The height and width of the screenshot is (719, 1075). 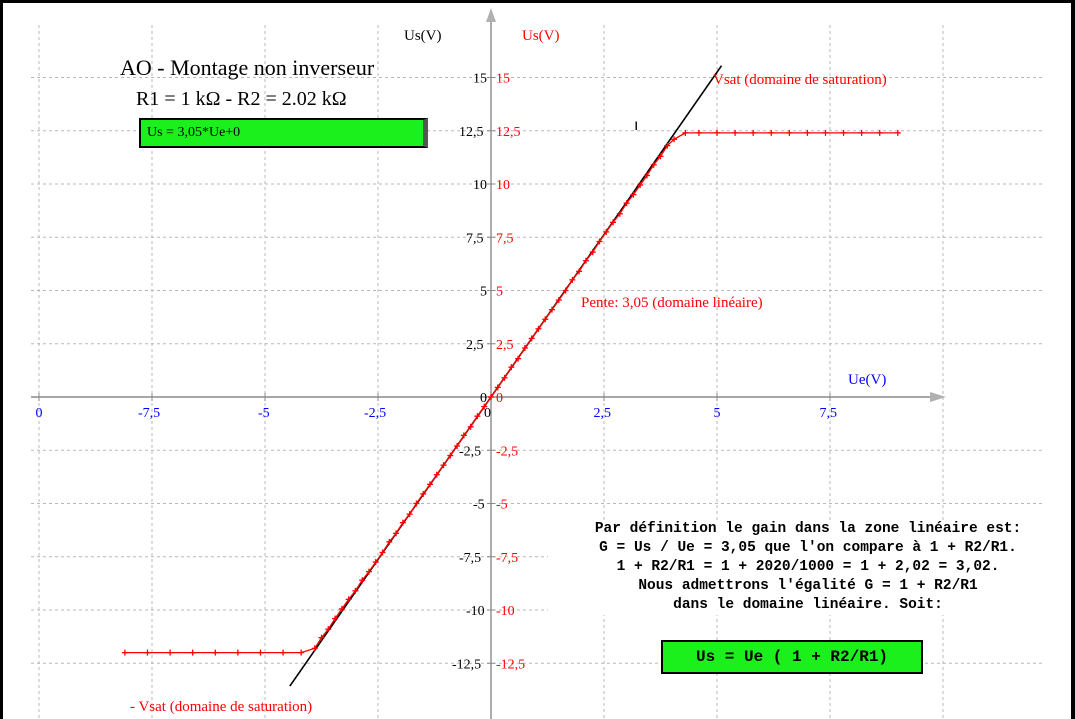 What do you see at coordinates (503, 185) in the screenshot?
I see `y-tick-label-red: 10` at bounding box center [503, 185].